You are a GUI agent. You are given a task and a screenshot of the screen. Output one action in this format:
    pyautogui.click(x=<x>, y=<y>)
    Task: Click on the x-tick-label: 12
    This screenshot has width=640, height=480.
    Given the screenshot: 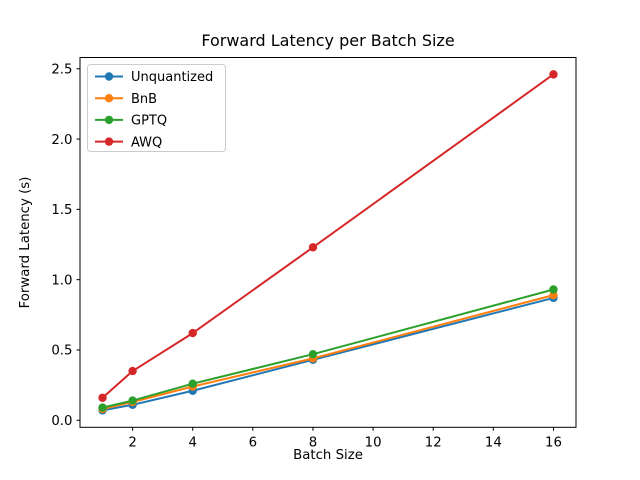 What is the action you would take?
    pyautogui.click(x=433, y=442)
    